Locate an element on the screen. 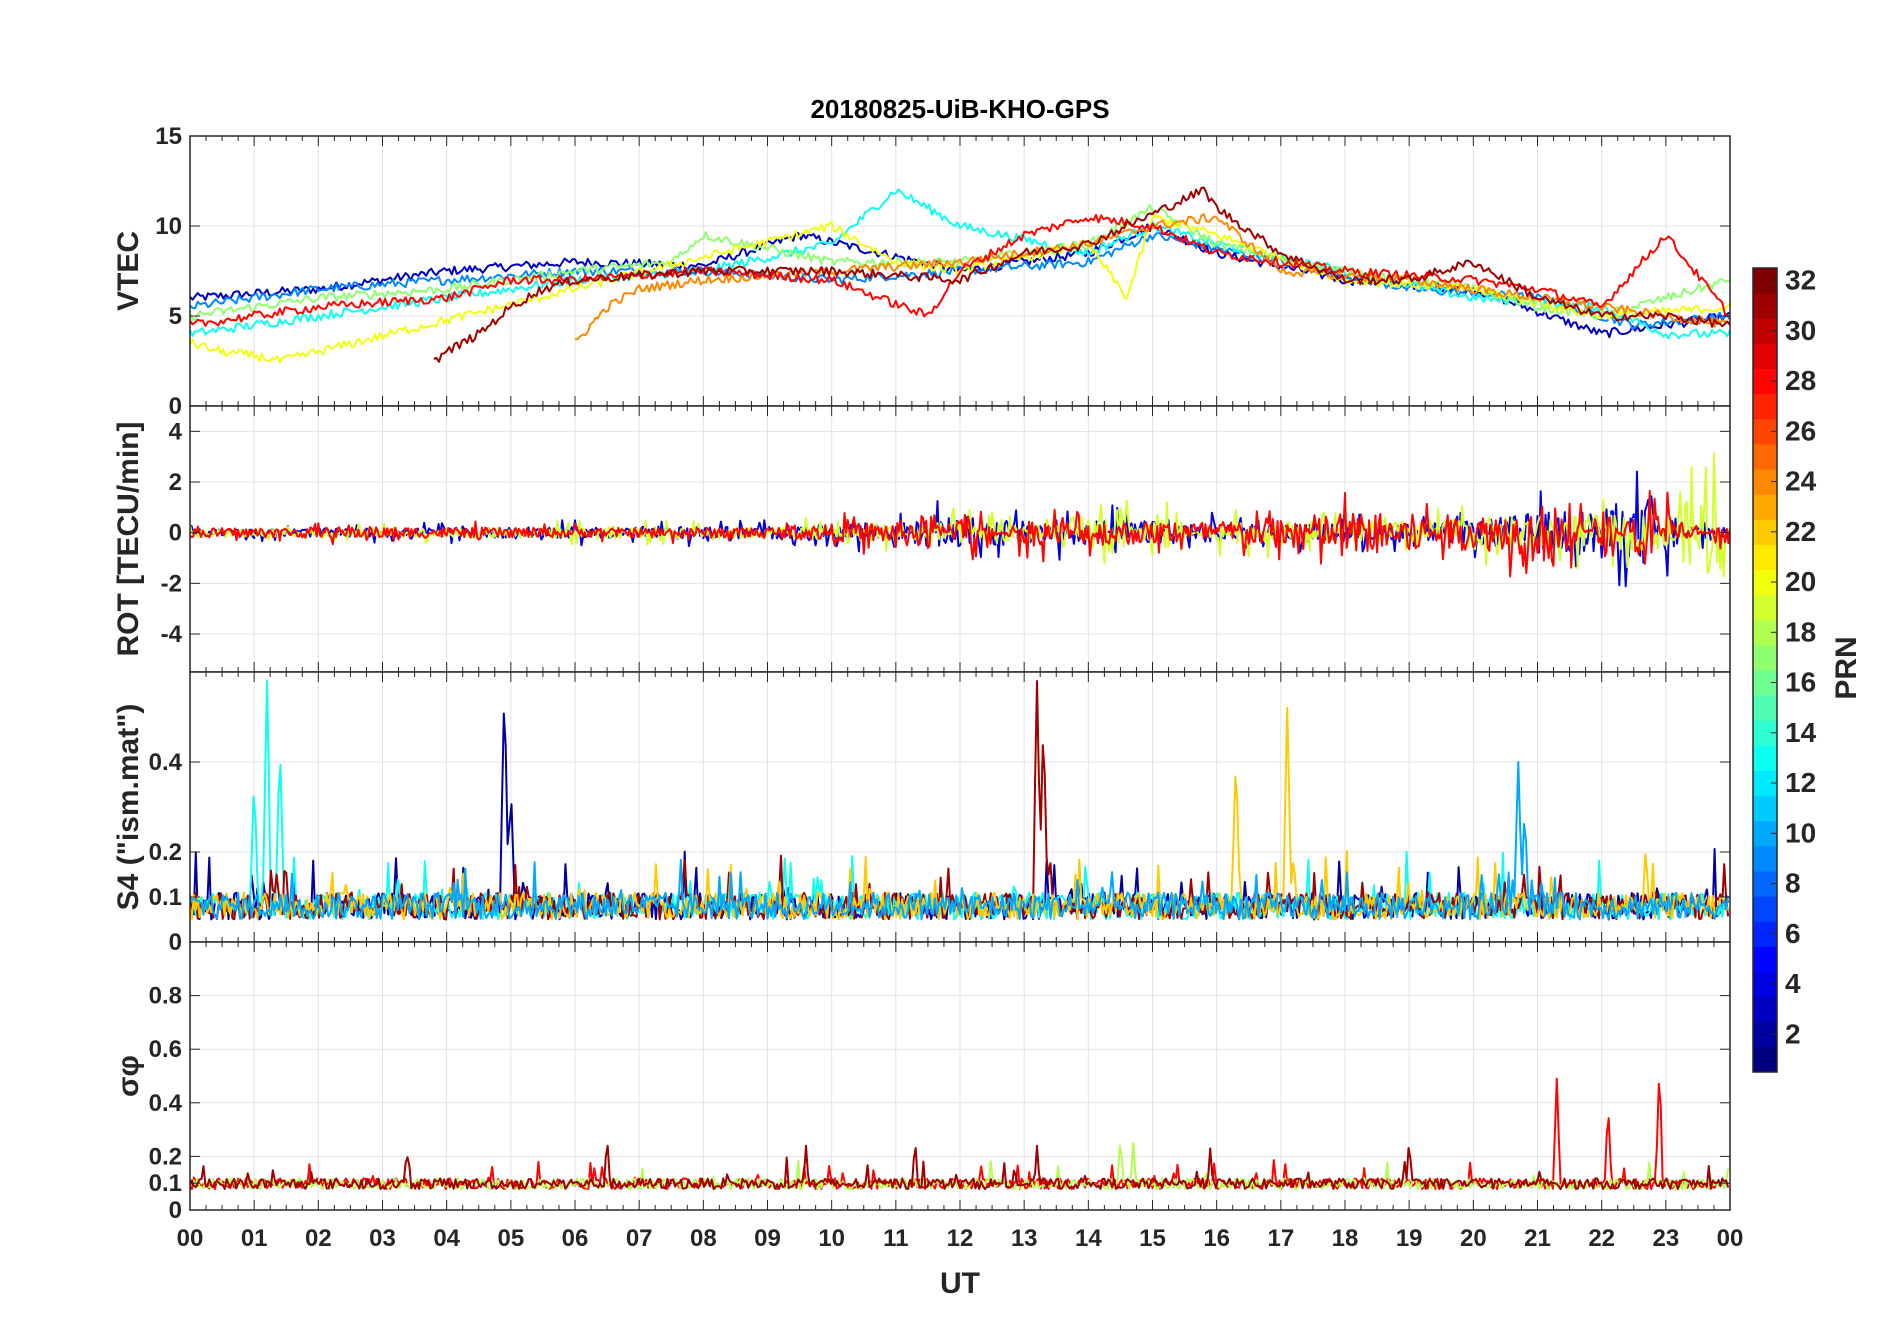 The width and height of the screenshot is (1902, 1330). x-tick-label: 18 is located at coordinates (1345, 1238).